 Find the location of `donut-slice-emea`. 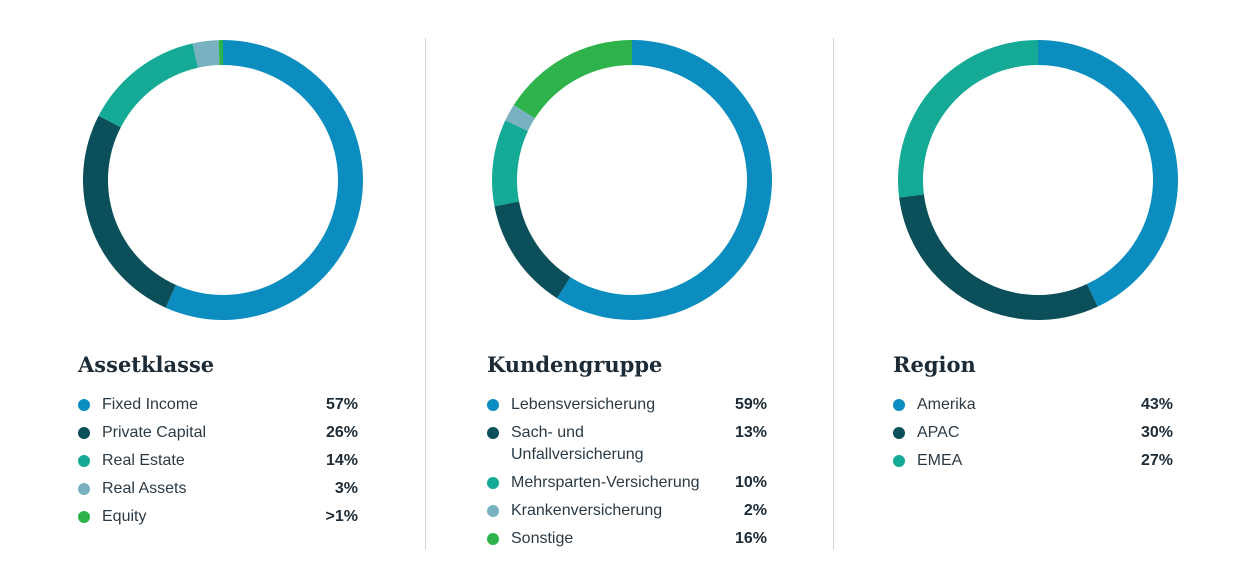

donut-slice-emea is located at coordinates (968, 119).